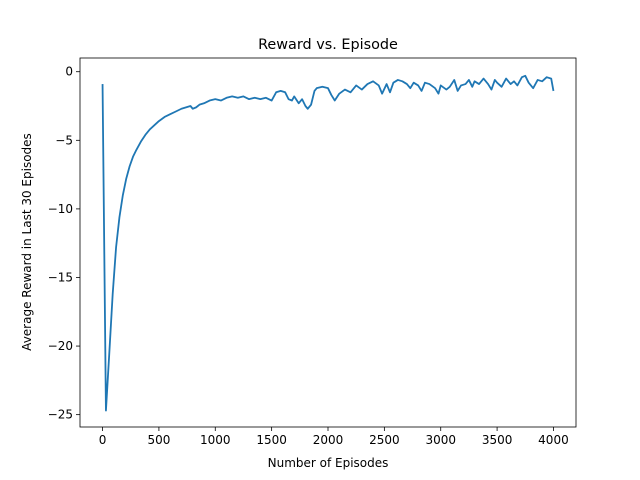 Image resolution: width=640 pixels, height=480 pixels. I want to click on y-tick-label: −20, so click(60, 346).